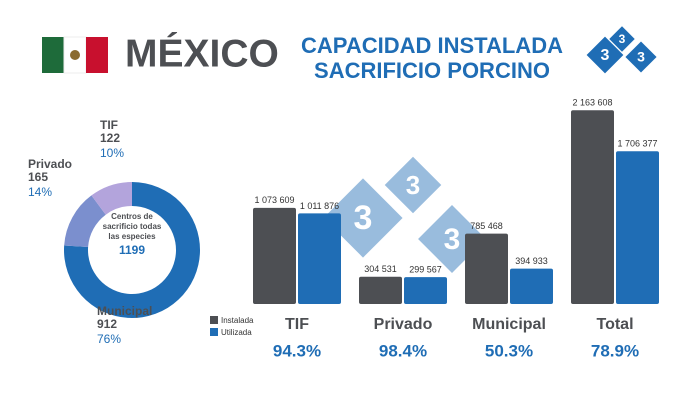 The width and height of the screenshot is (700, 405). I want to click on slice-percent: 14%, so click(40, 192).